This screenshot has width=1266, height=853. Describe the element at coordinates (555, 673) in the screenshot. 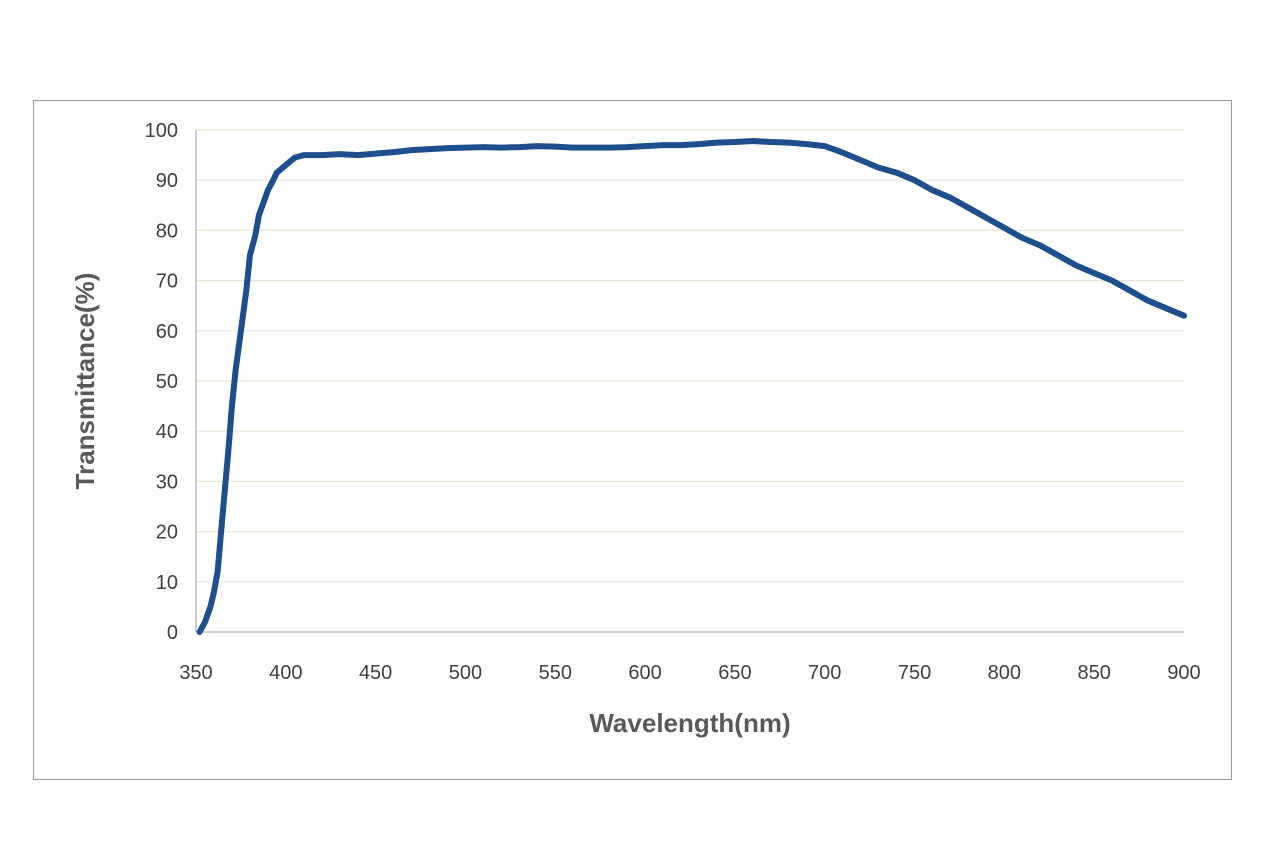

I see `x-tick-label: 550` at that location.